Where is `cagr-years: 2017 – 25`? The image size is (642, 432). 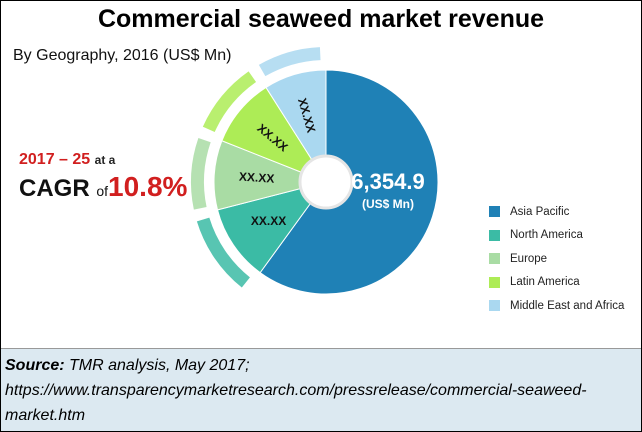 cagr-years: 2017 – 25 is located at coordinates (55, 159).